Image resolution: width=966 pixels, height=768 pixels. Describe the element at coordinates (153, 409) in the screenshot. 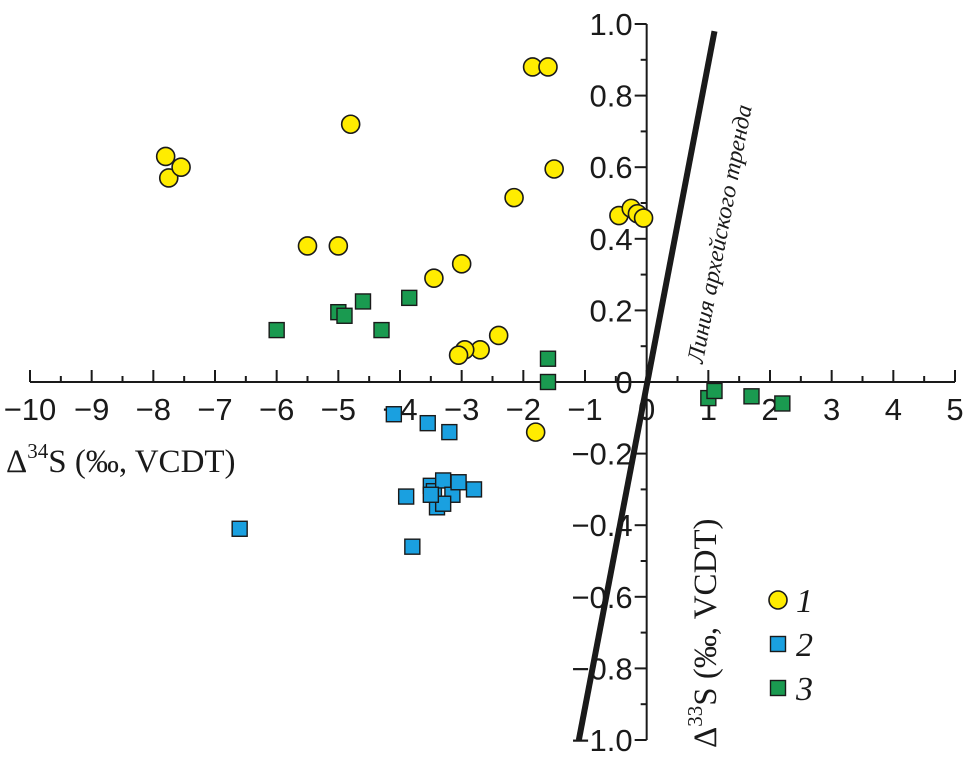

I see `x-tick-label: −8` at that location.